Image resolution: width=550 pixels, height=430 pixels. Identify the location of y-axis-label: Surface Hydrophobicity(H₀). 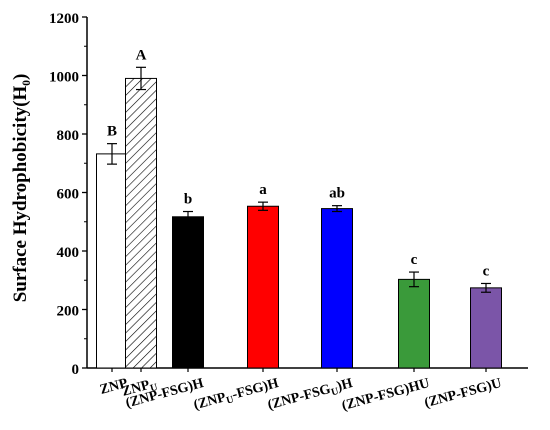
(20, 188).